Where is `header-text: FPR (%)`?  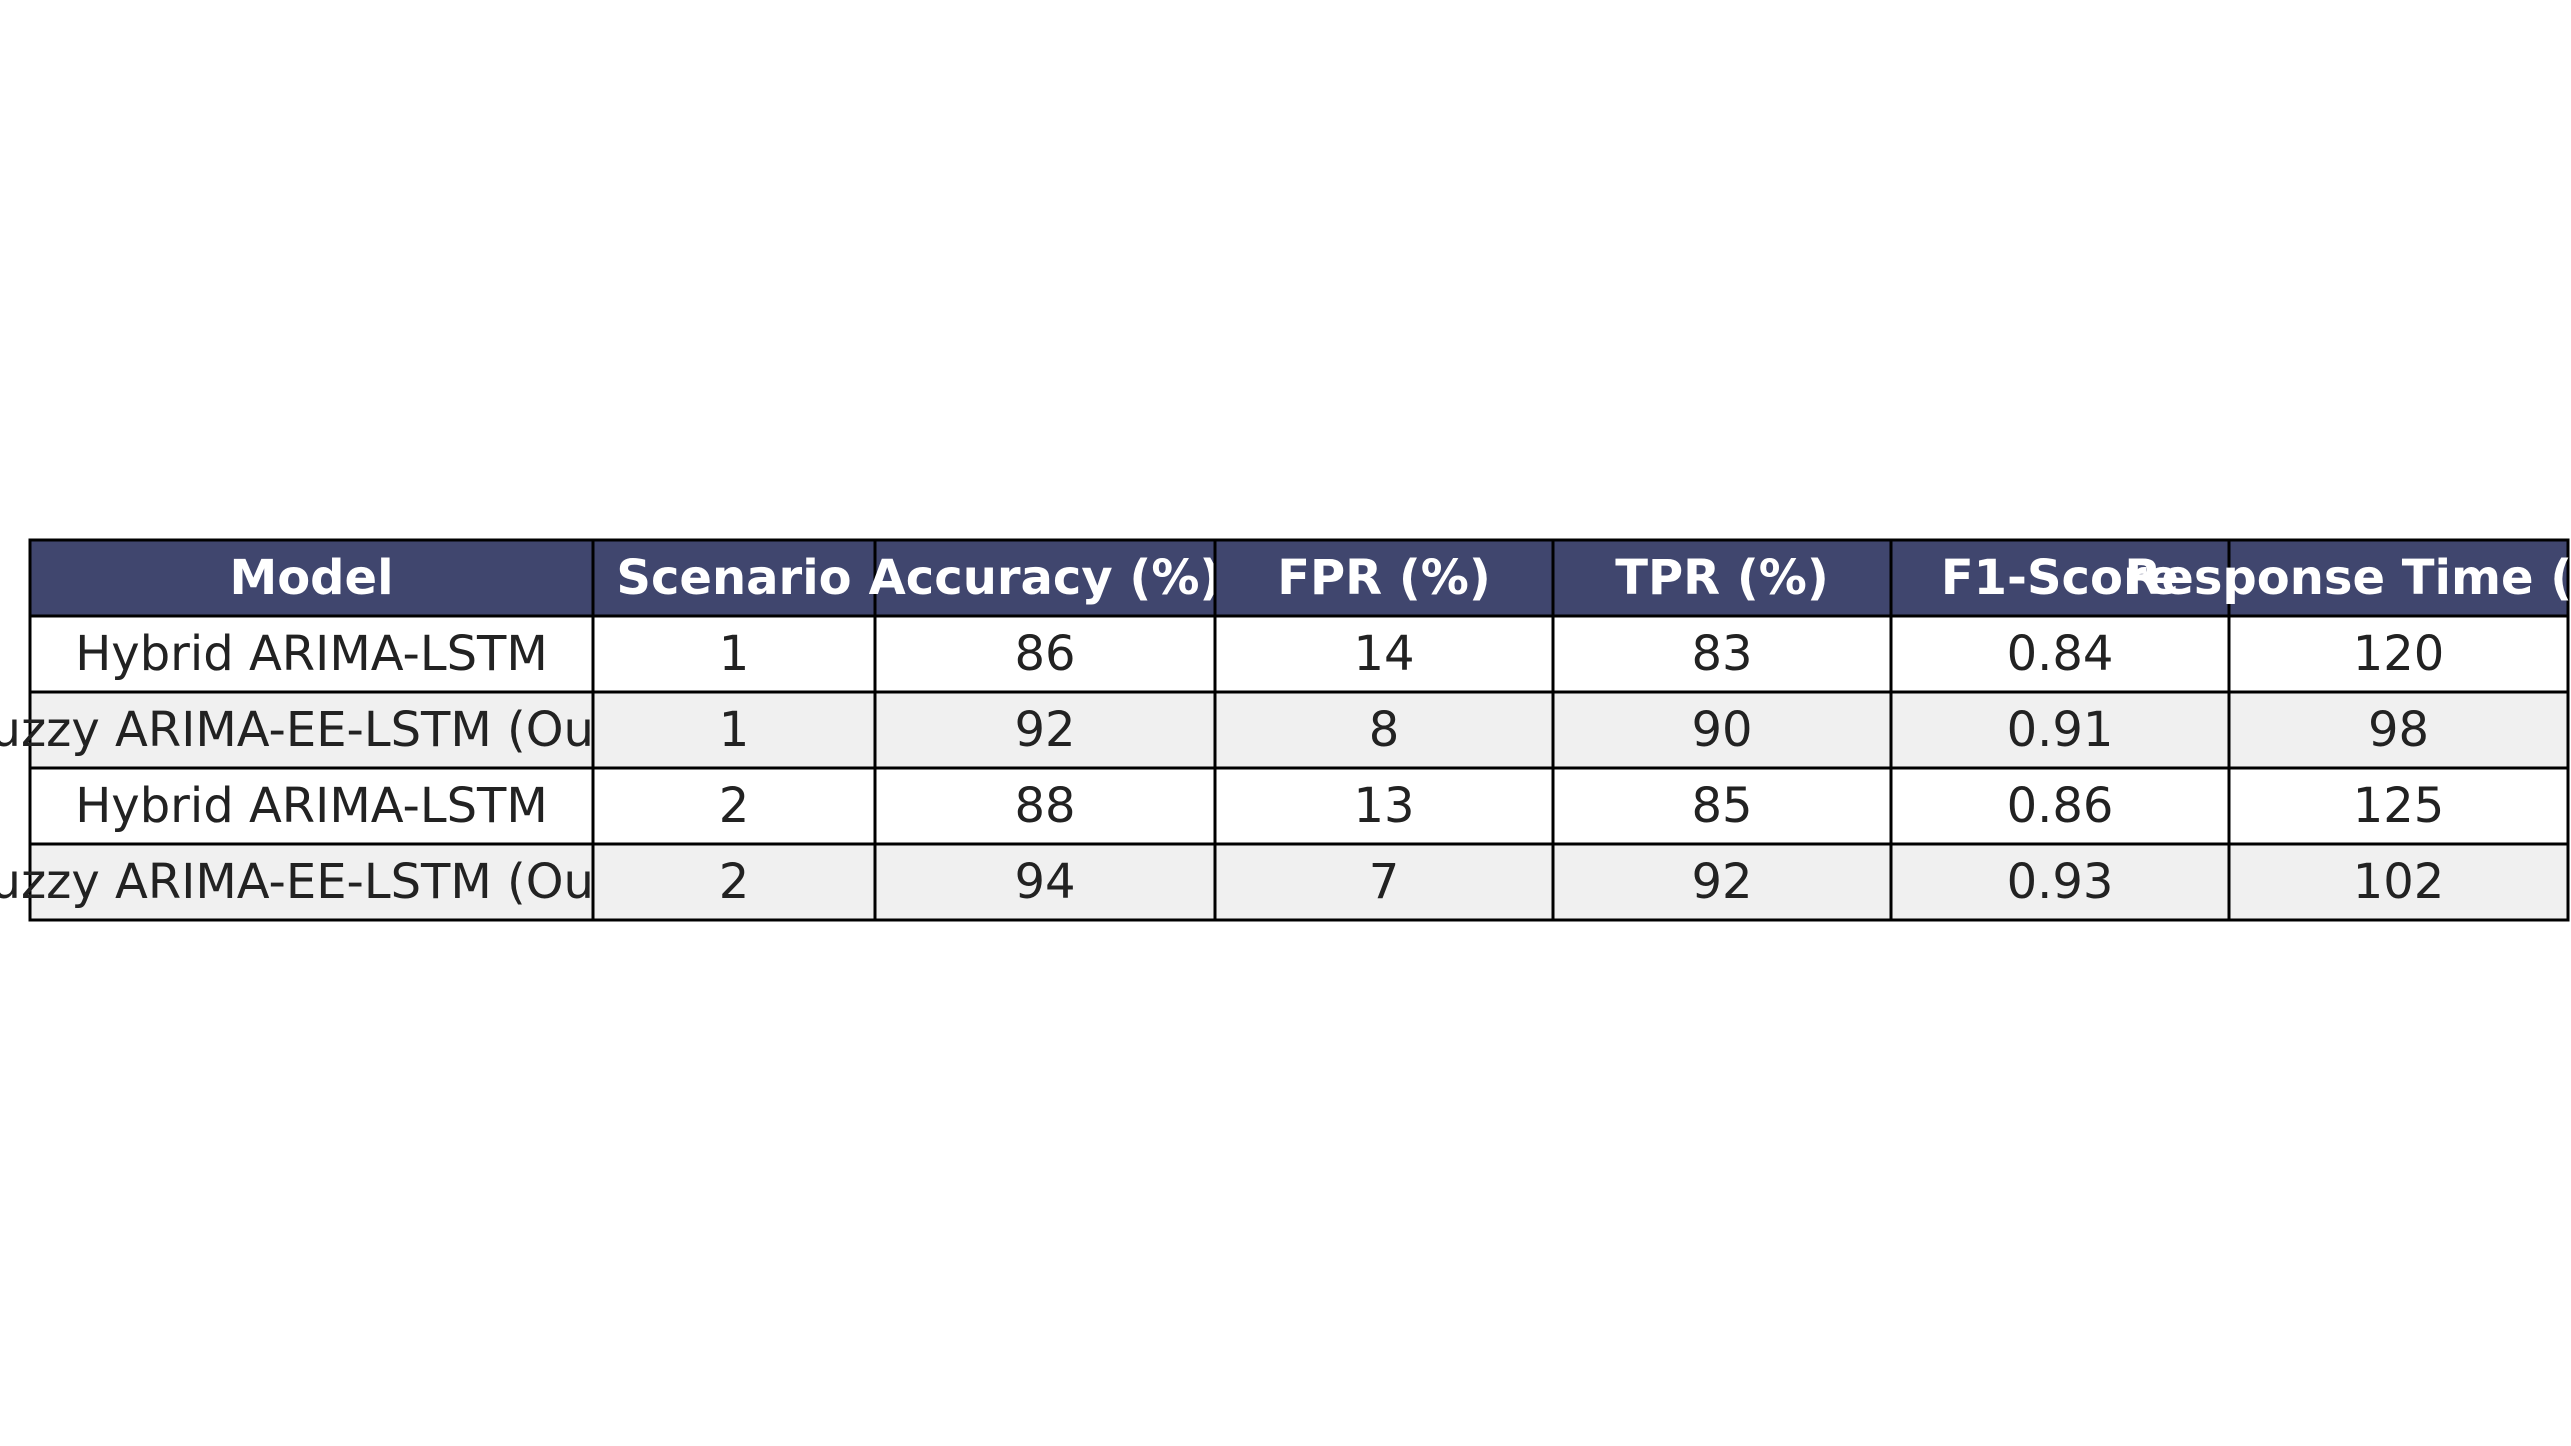
header-text: FPR (%) is located at coordinates (1384, 578).